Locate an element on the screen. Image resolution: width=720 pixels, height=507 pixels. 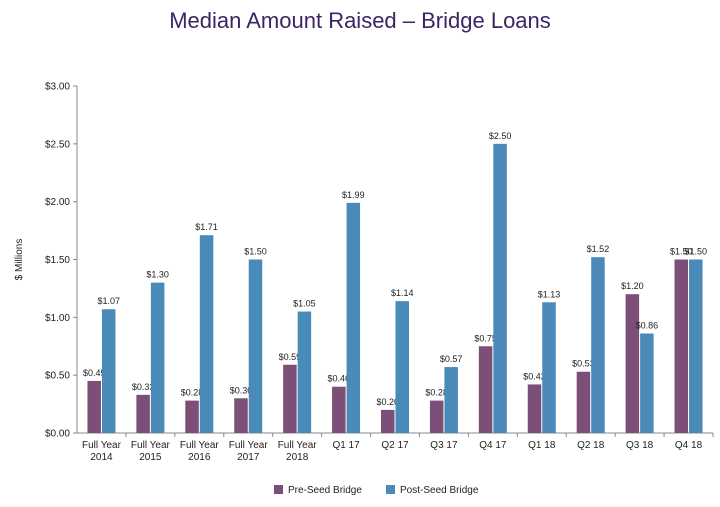
chart-title: Median Amount Raised – Bridge Loans is located at coordinates (360, 20).